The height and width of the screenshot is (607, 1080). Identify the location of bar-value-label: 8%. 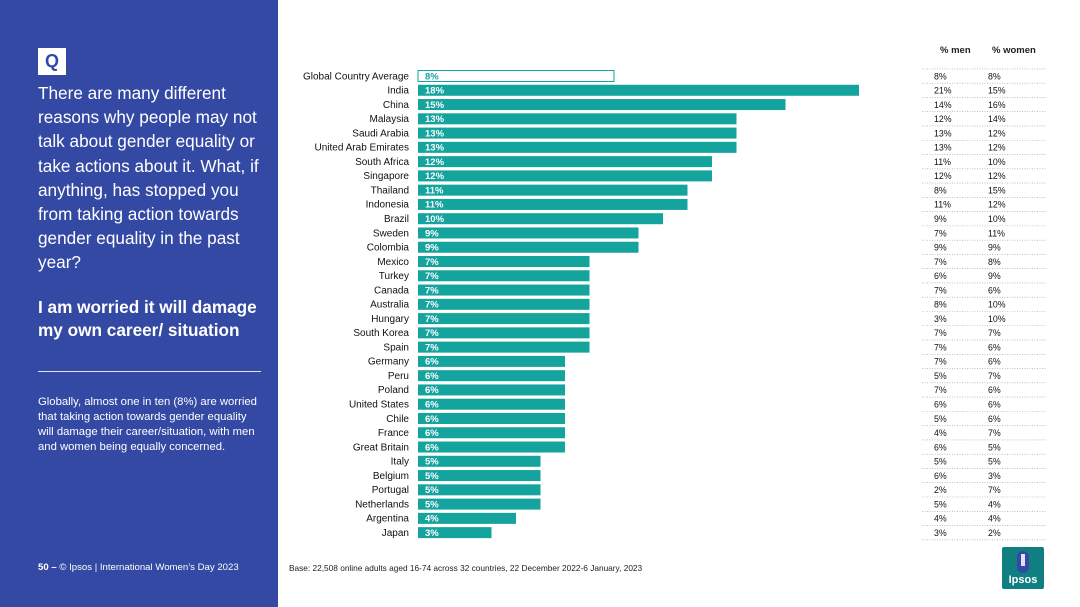
(432, 76).